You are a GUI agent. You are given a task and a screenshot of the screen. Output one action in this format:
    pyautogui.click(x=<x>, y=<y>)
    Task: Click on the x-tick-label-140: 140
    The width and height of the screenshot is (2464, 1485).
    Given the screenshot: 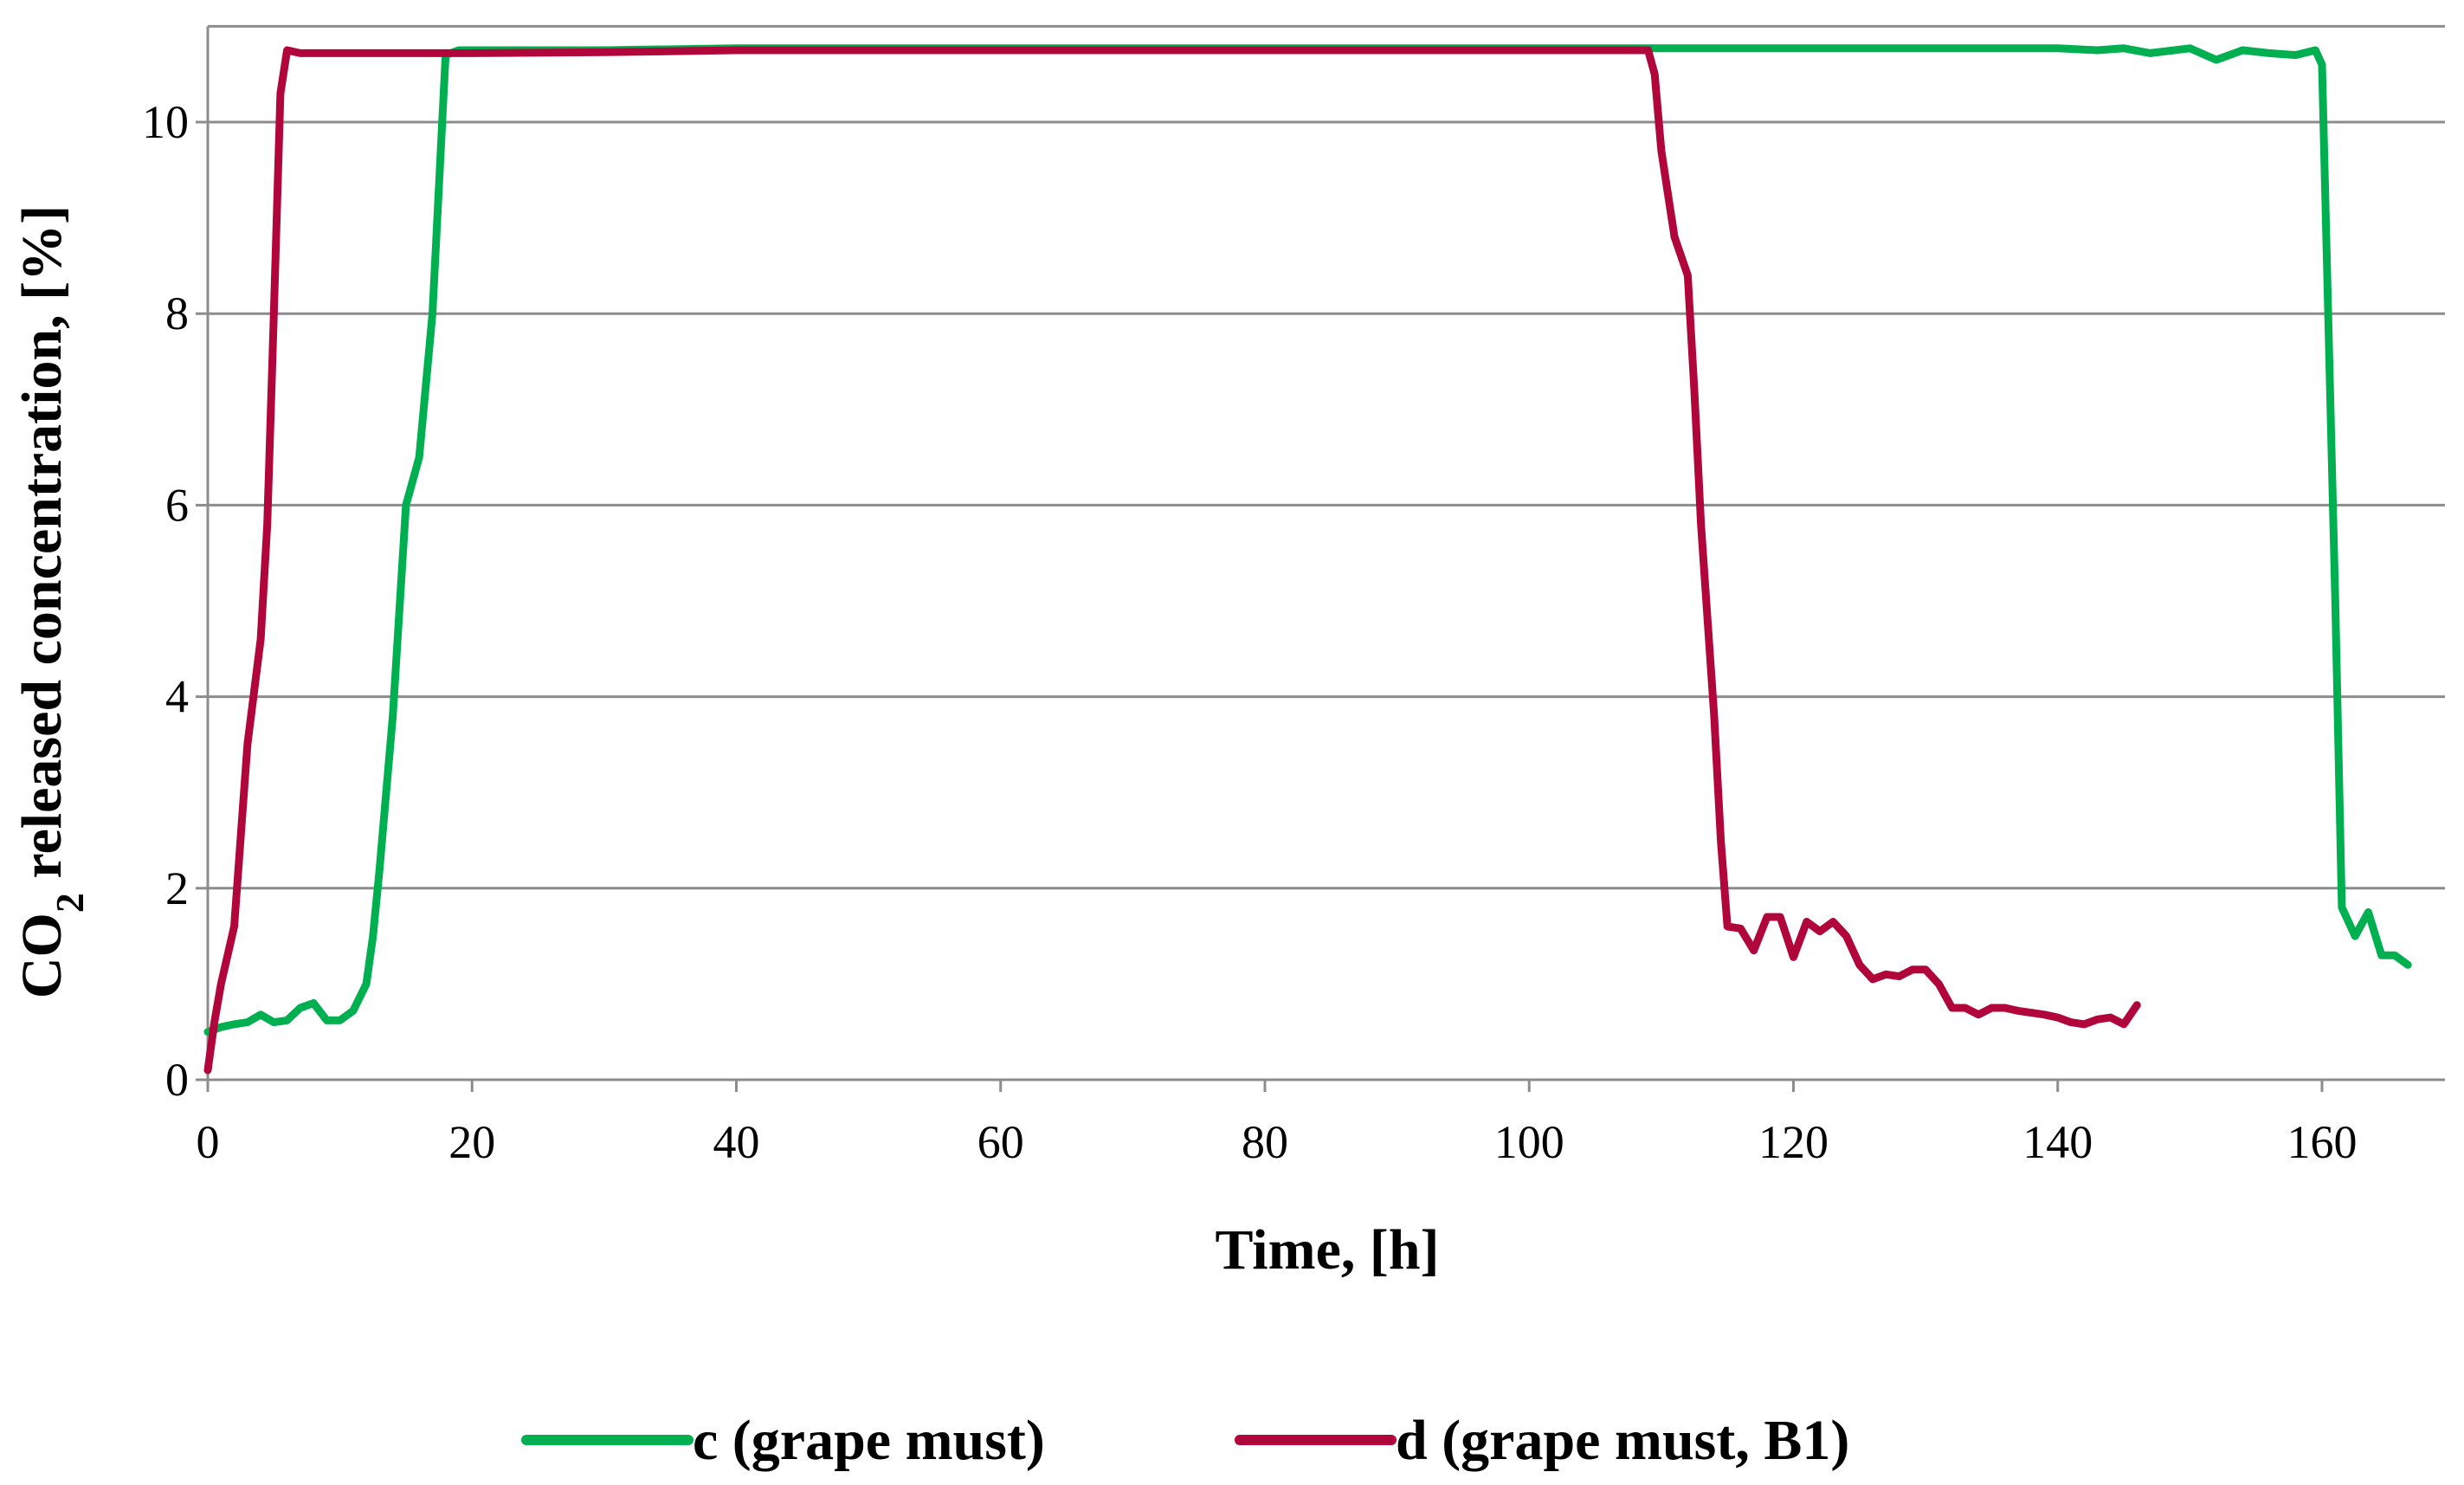 What is the action you would take?
    pyautogui.click(x=2057, y=1142)
    